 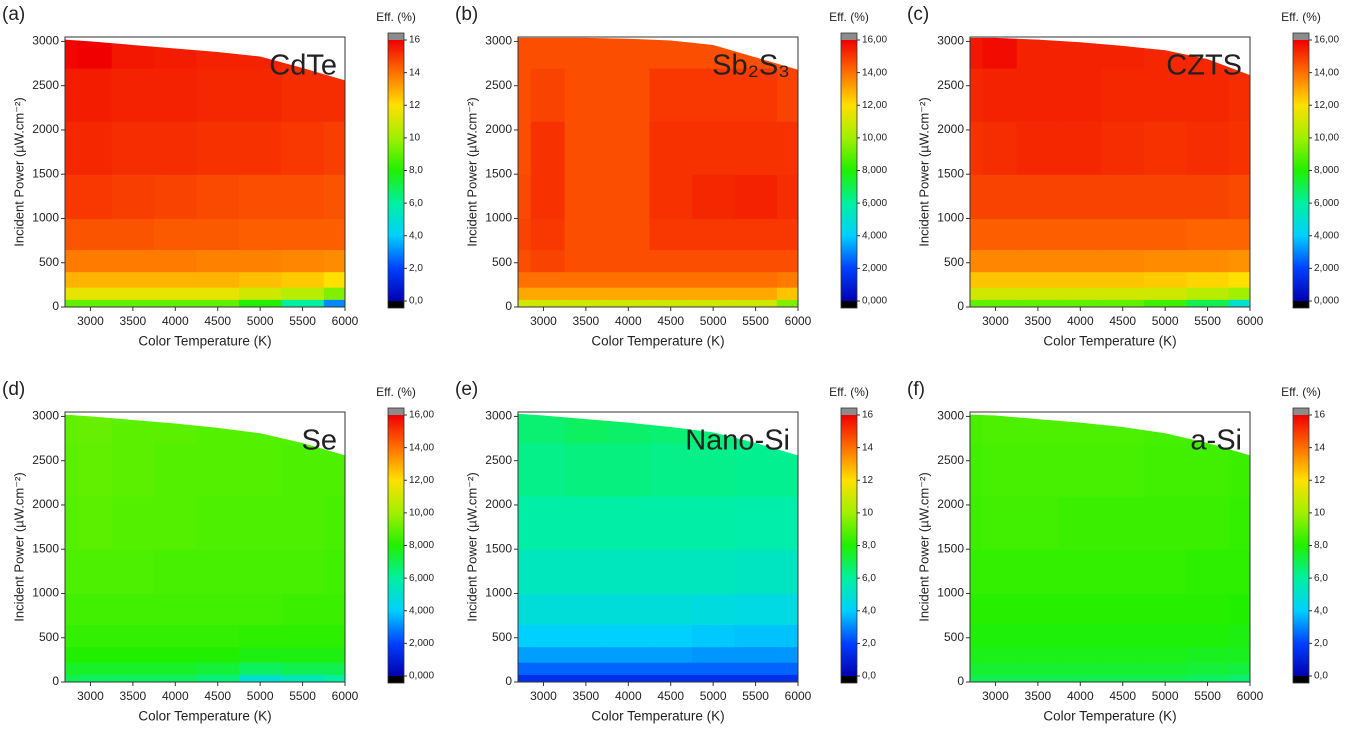 I want to click on x-tick-label: 4500, so click(x=217, y=696).